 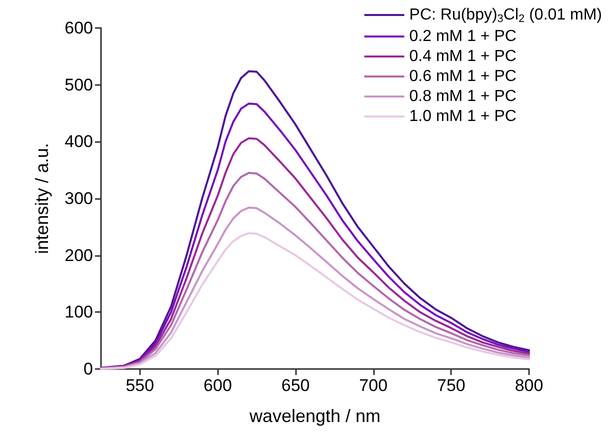 What do you see at coordinates (88, 369) in the screenshot?
I see `y-tick-label: 0` at bounding box center [88, 369].